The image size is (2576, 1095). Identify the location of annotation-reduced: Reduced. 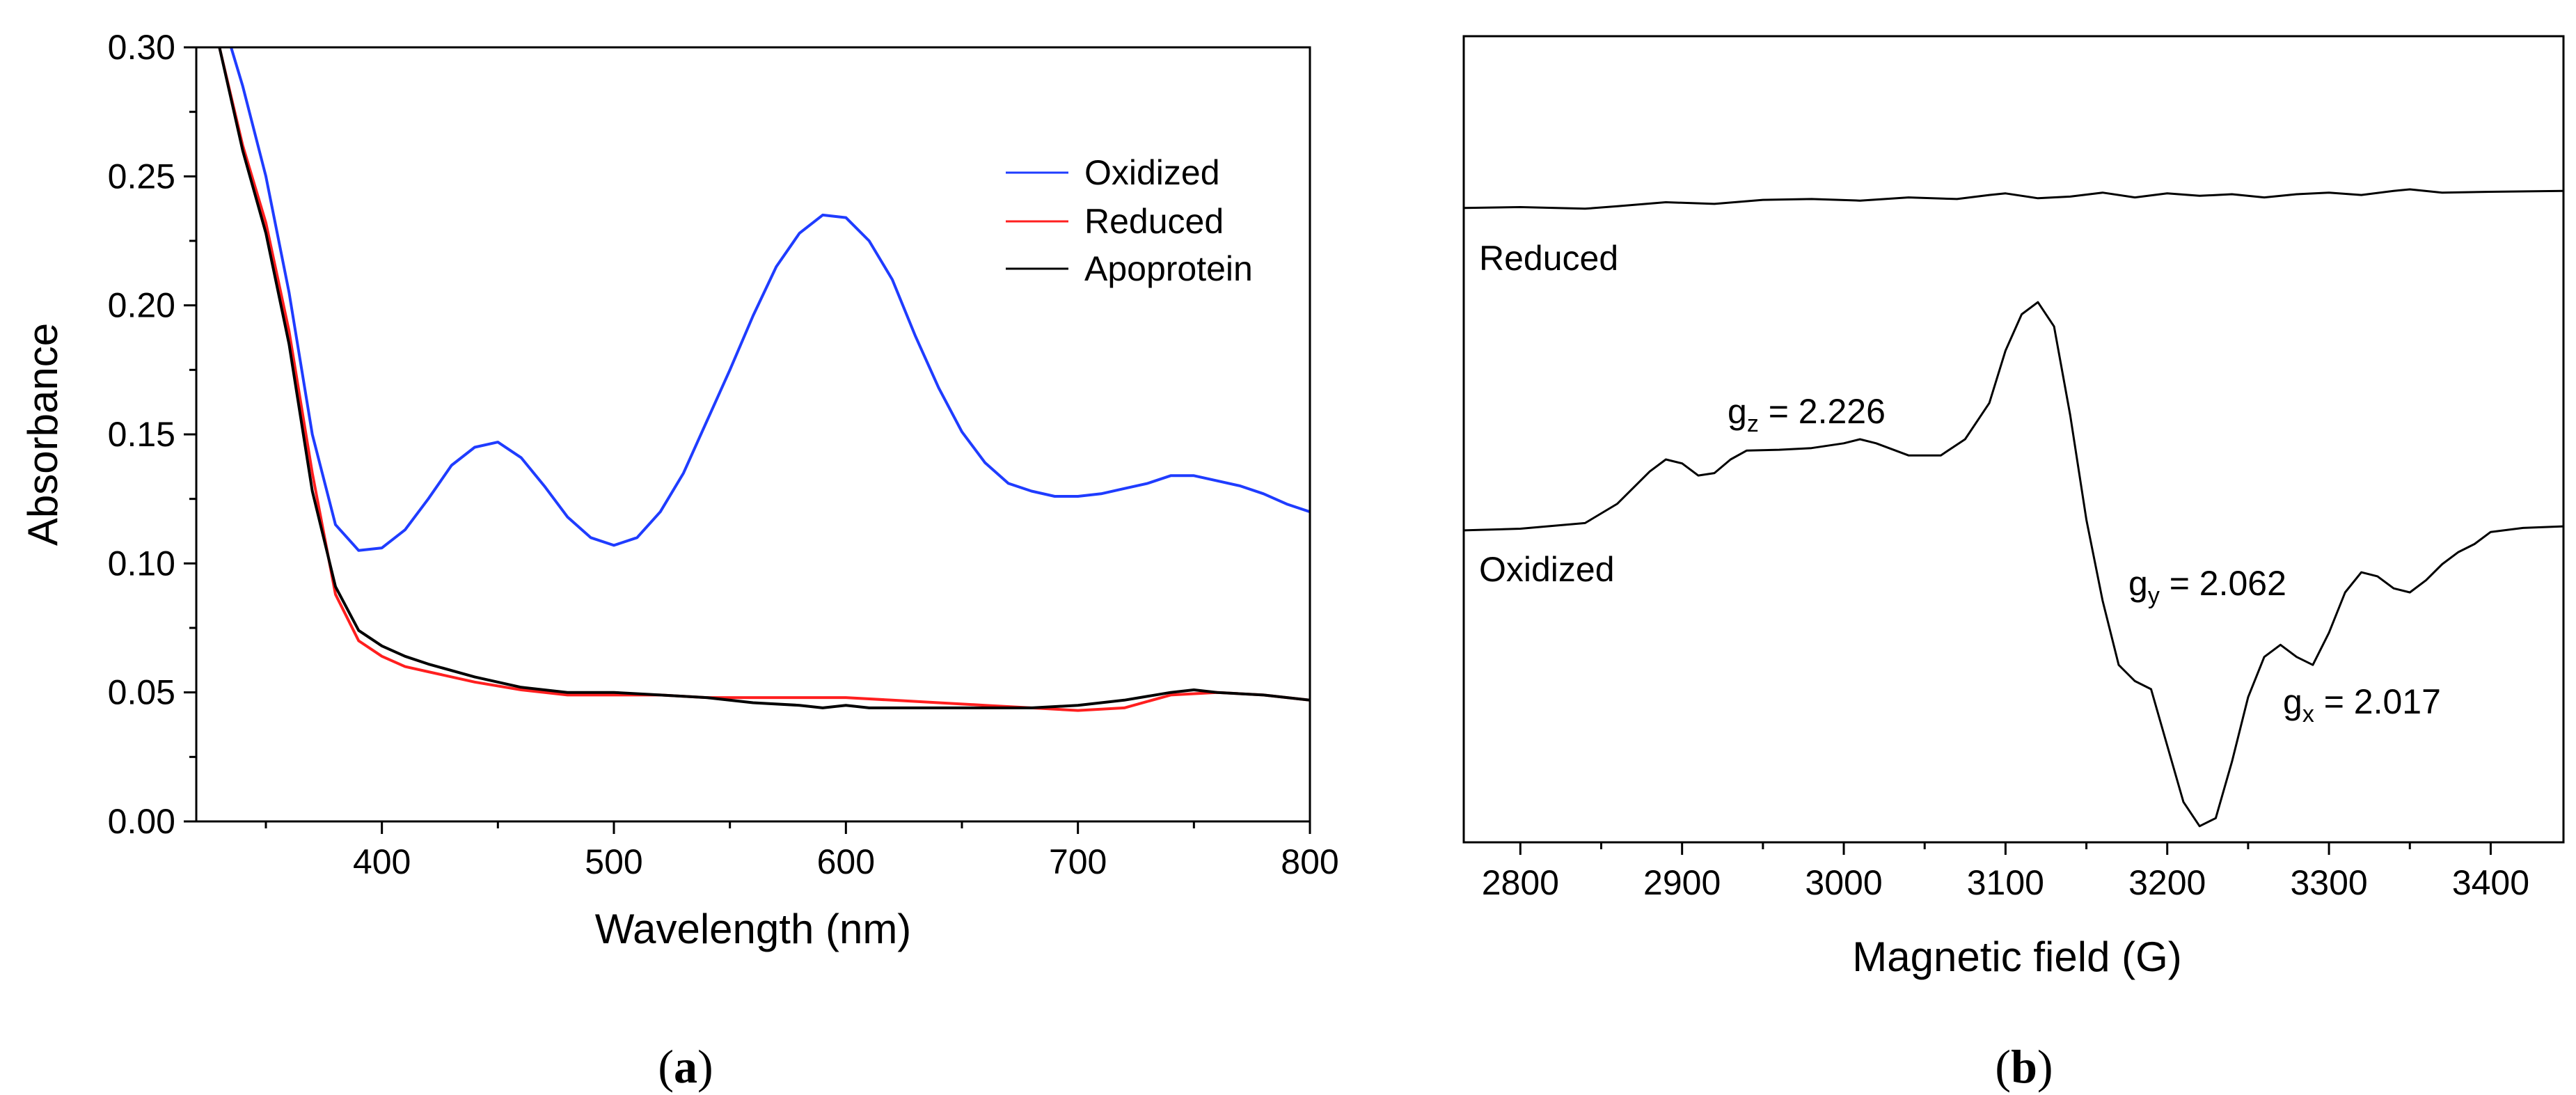
(1548, 258).